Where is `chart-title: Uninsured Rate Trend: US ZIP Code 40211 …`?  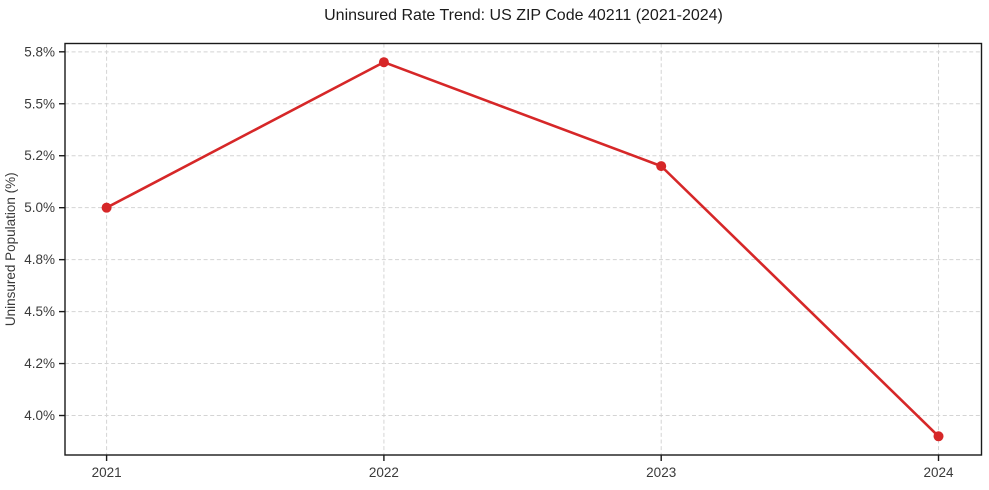
chart-title: Uninsured Rate Trend: US ZIP Code 40211 … is located at coordinates (523, 15).